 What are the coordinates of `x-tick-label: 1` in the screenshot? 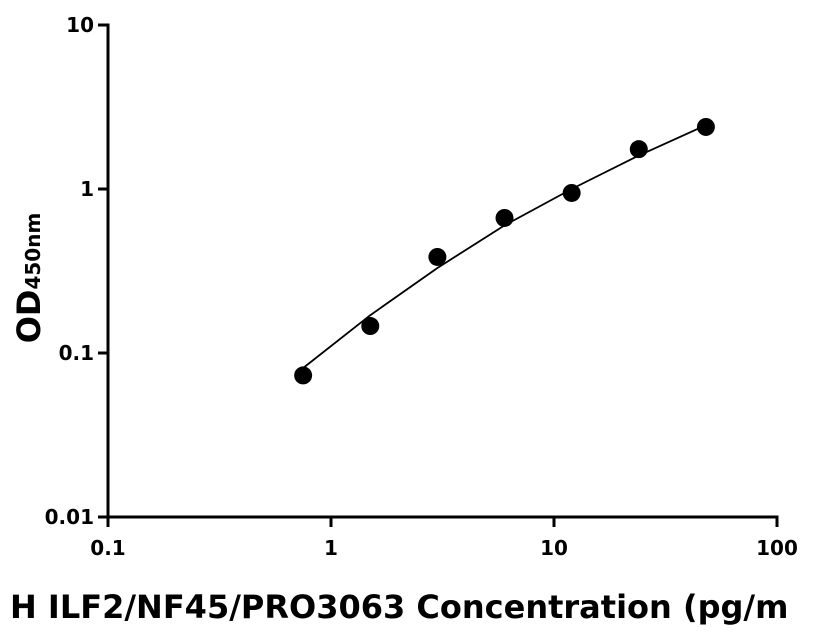 It's located at (331, 548).